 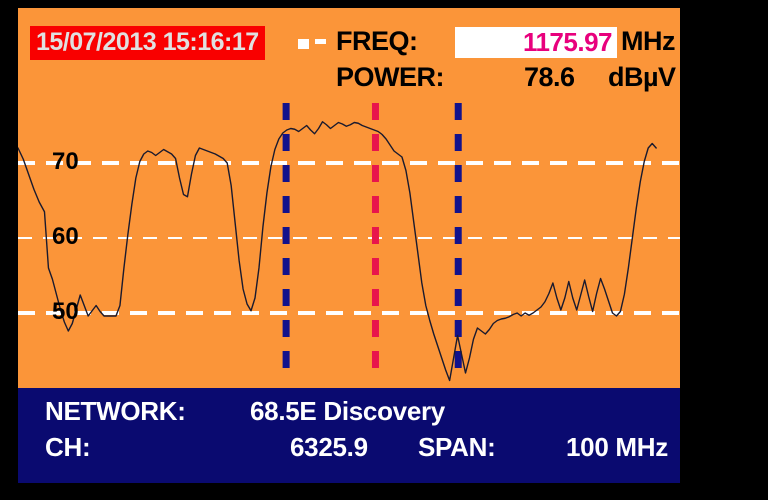 I want to click on freq-value-box: 1175.97, so click(x=536, y=42).